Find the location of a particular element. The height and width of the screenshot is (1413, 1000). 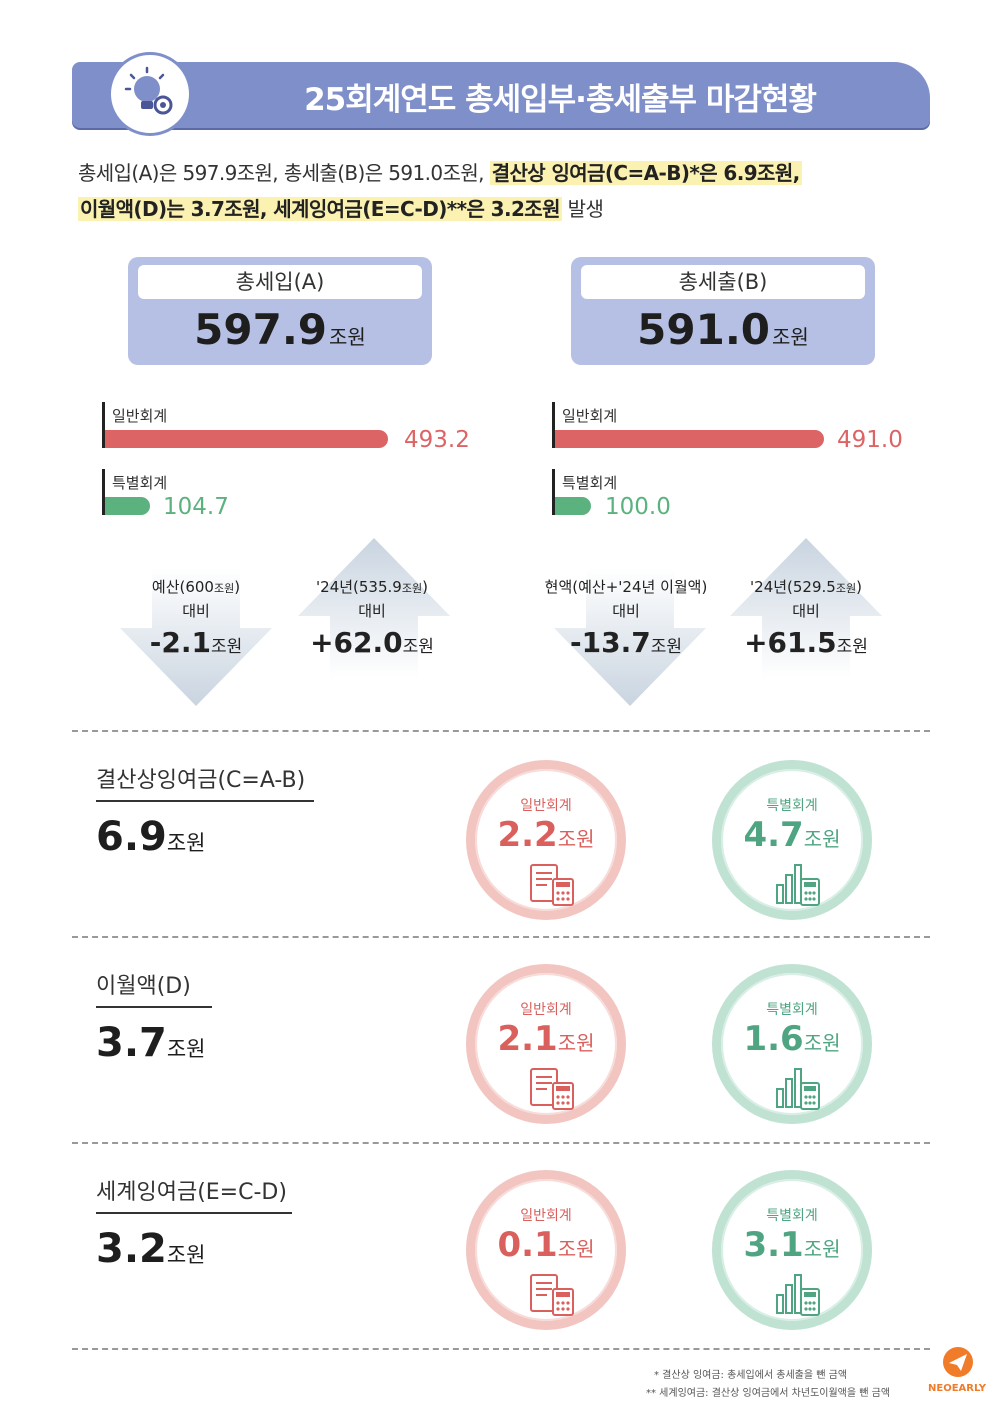

rev-general-bar is located at coordinates (246, 439).